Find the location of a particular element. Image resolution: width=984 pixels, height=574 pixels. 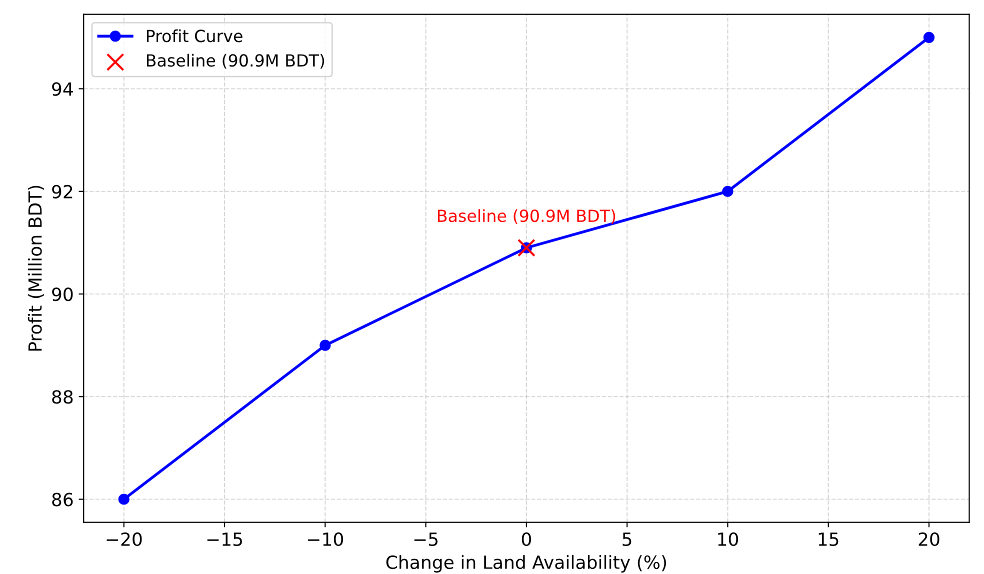

x-tick-label: −20 is located at coordinates (124, 539).